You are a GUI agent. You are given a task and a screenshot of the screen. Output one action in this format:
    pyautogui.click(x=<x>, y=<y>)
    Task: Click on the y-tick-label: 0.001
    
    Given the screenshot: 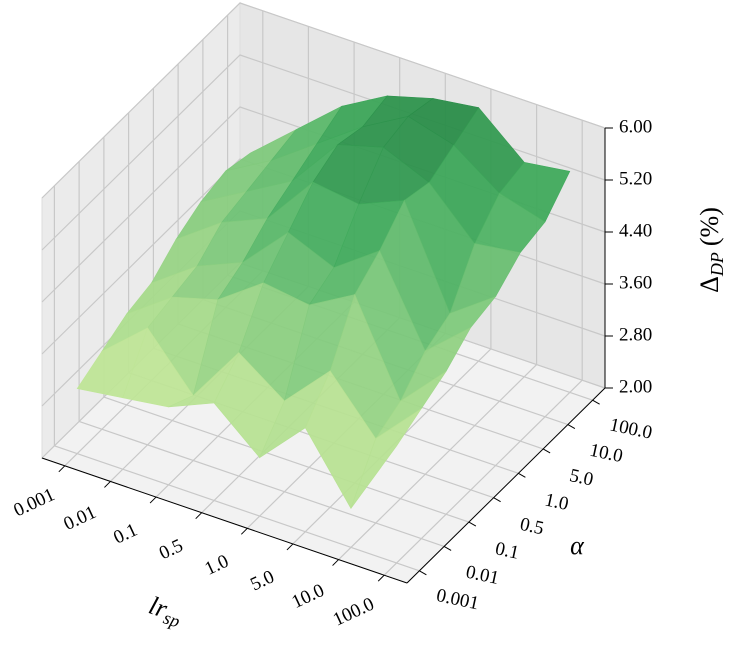 What is the action you would take?
    pyautogui.click(x=458, y=599)
    